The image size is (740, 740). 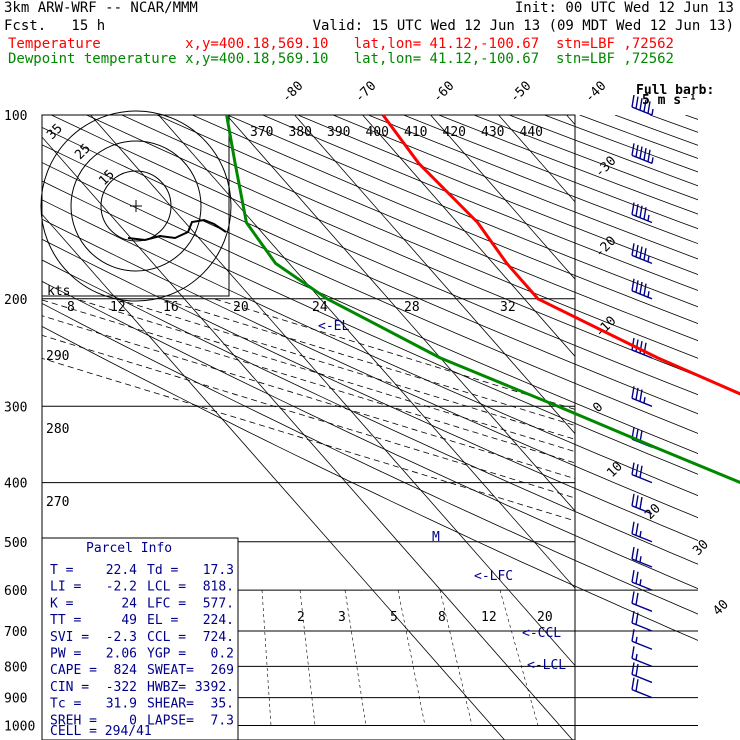 I want to click on theta-e-label: 24, so click(x=320, y=307).